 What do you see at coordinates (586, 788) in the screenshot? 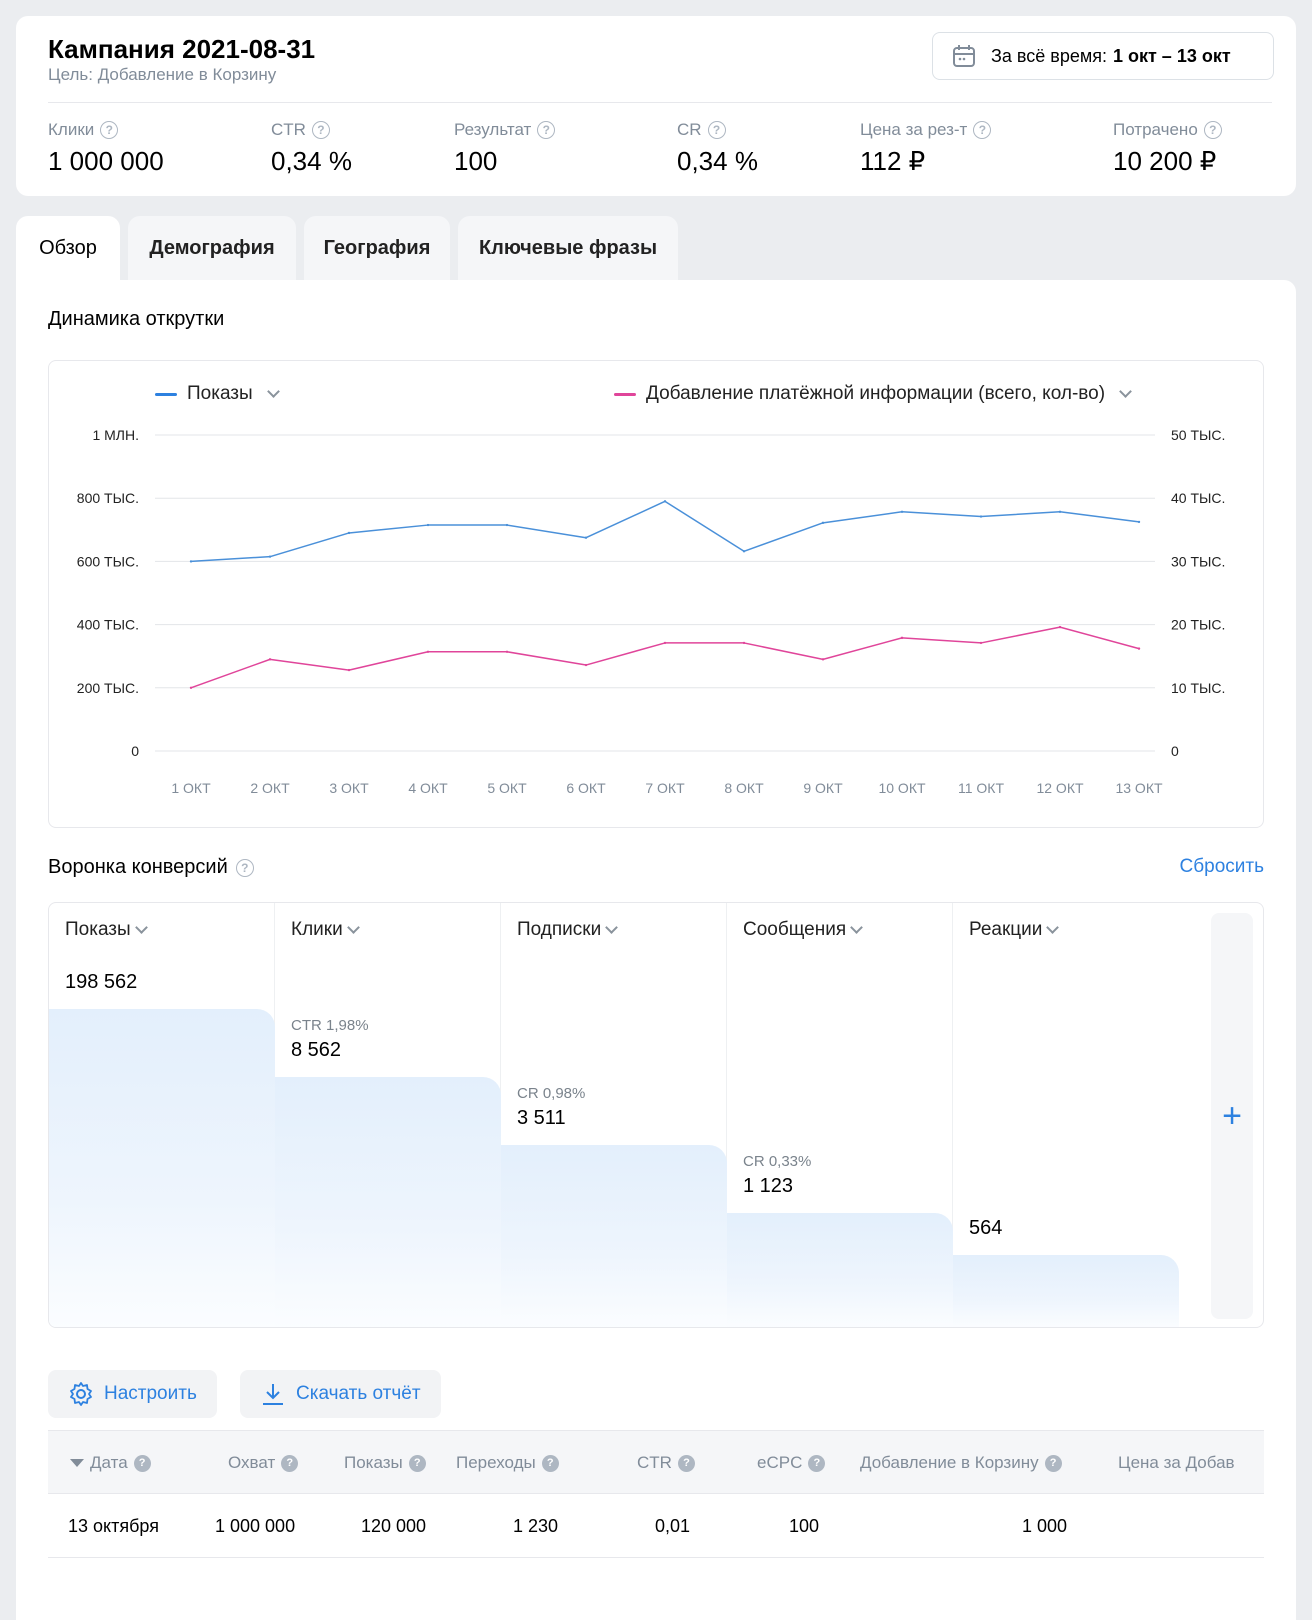
I see `x-tick-label: 6 ОКТ` at bounding box center [586, 788].